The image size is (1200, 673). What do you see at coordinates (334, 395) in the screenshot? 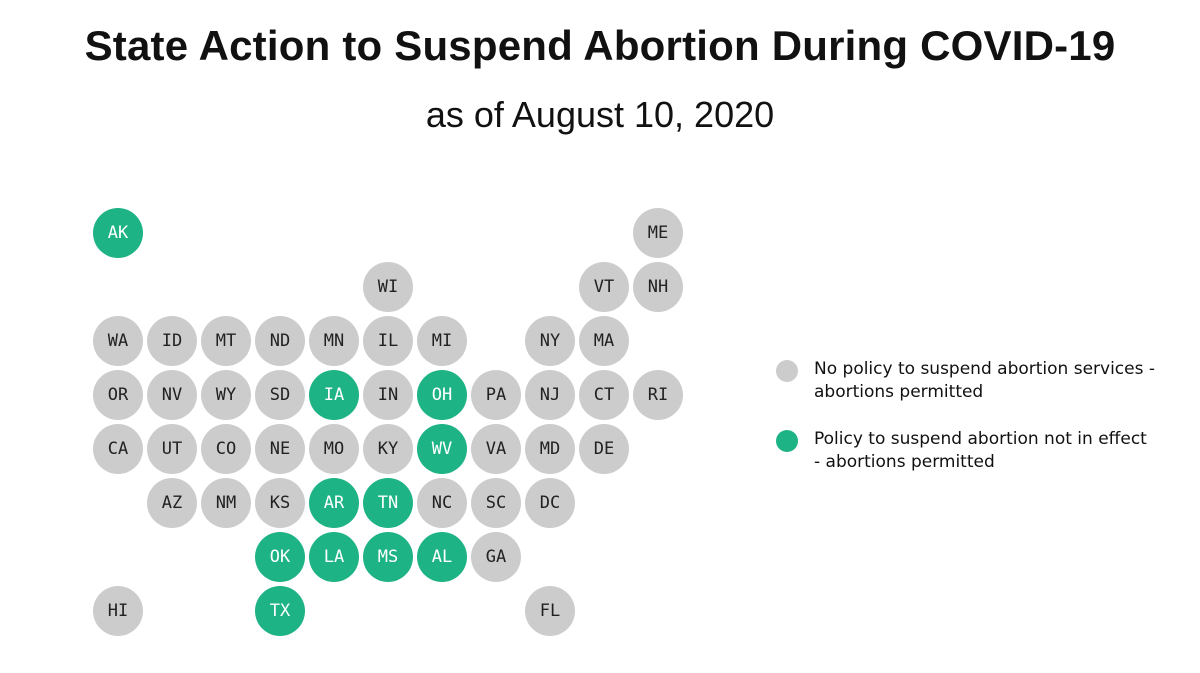
I see `state-tile-ia: IA` at bounding box center [334, 395].